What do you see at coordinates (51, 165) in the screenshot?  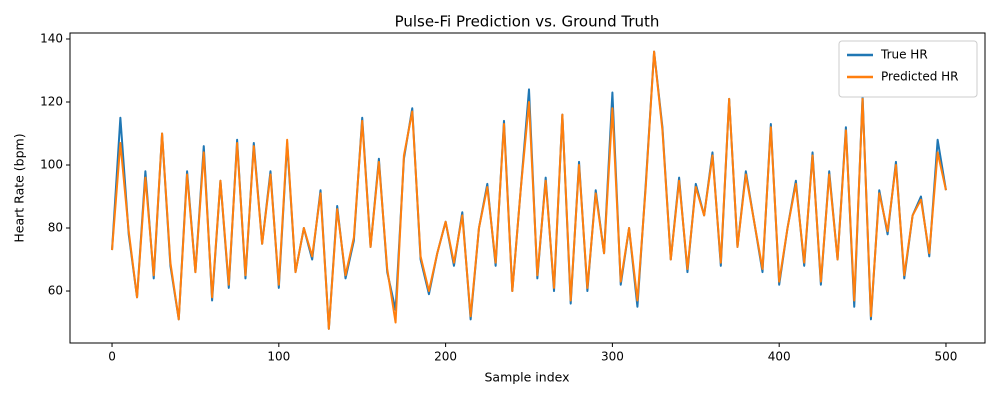 I see `y-tick-label: 100` at bounding box center [51, 165].